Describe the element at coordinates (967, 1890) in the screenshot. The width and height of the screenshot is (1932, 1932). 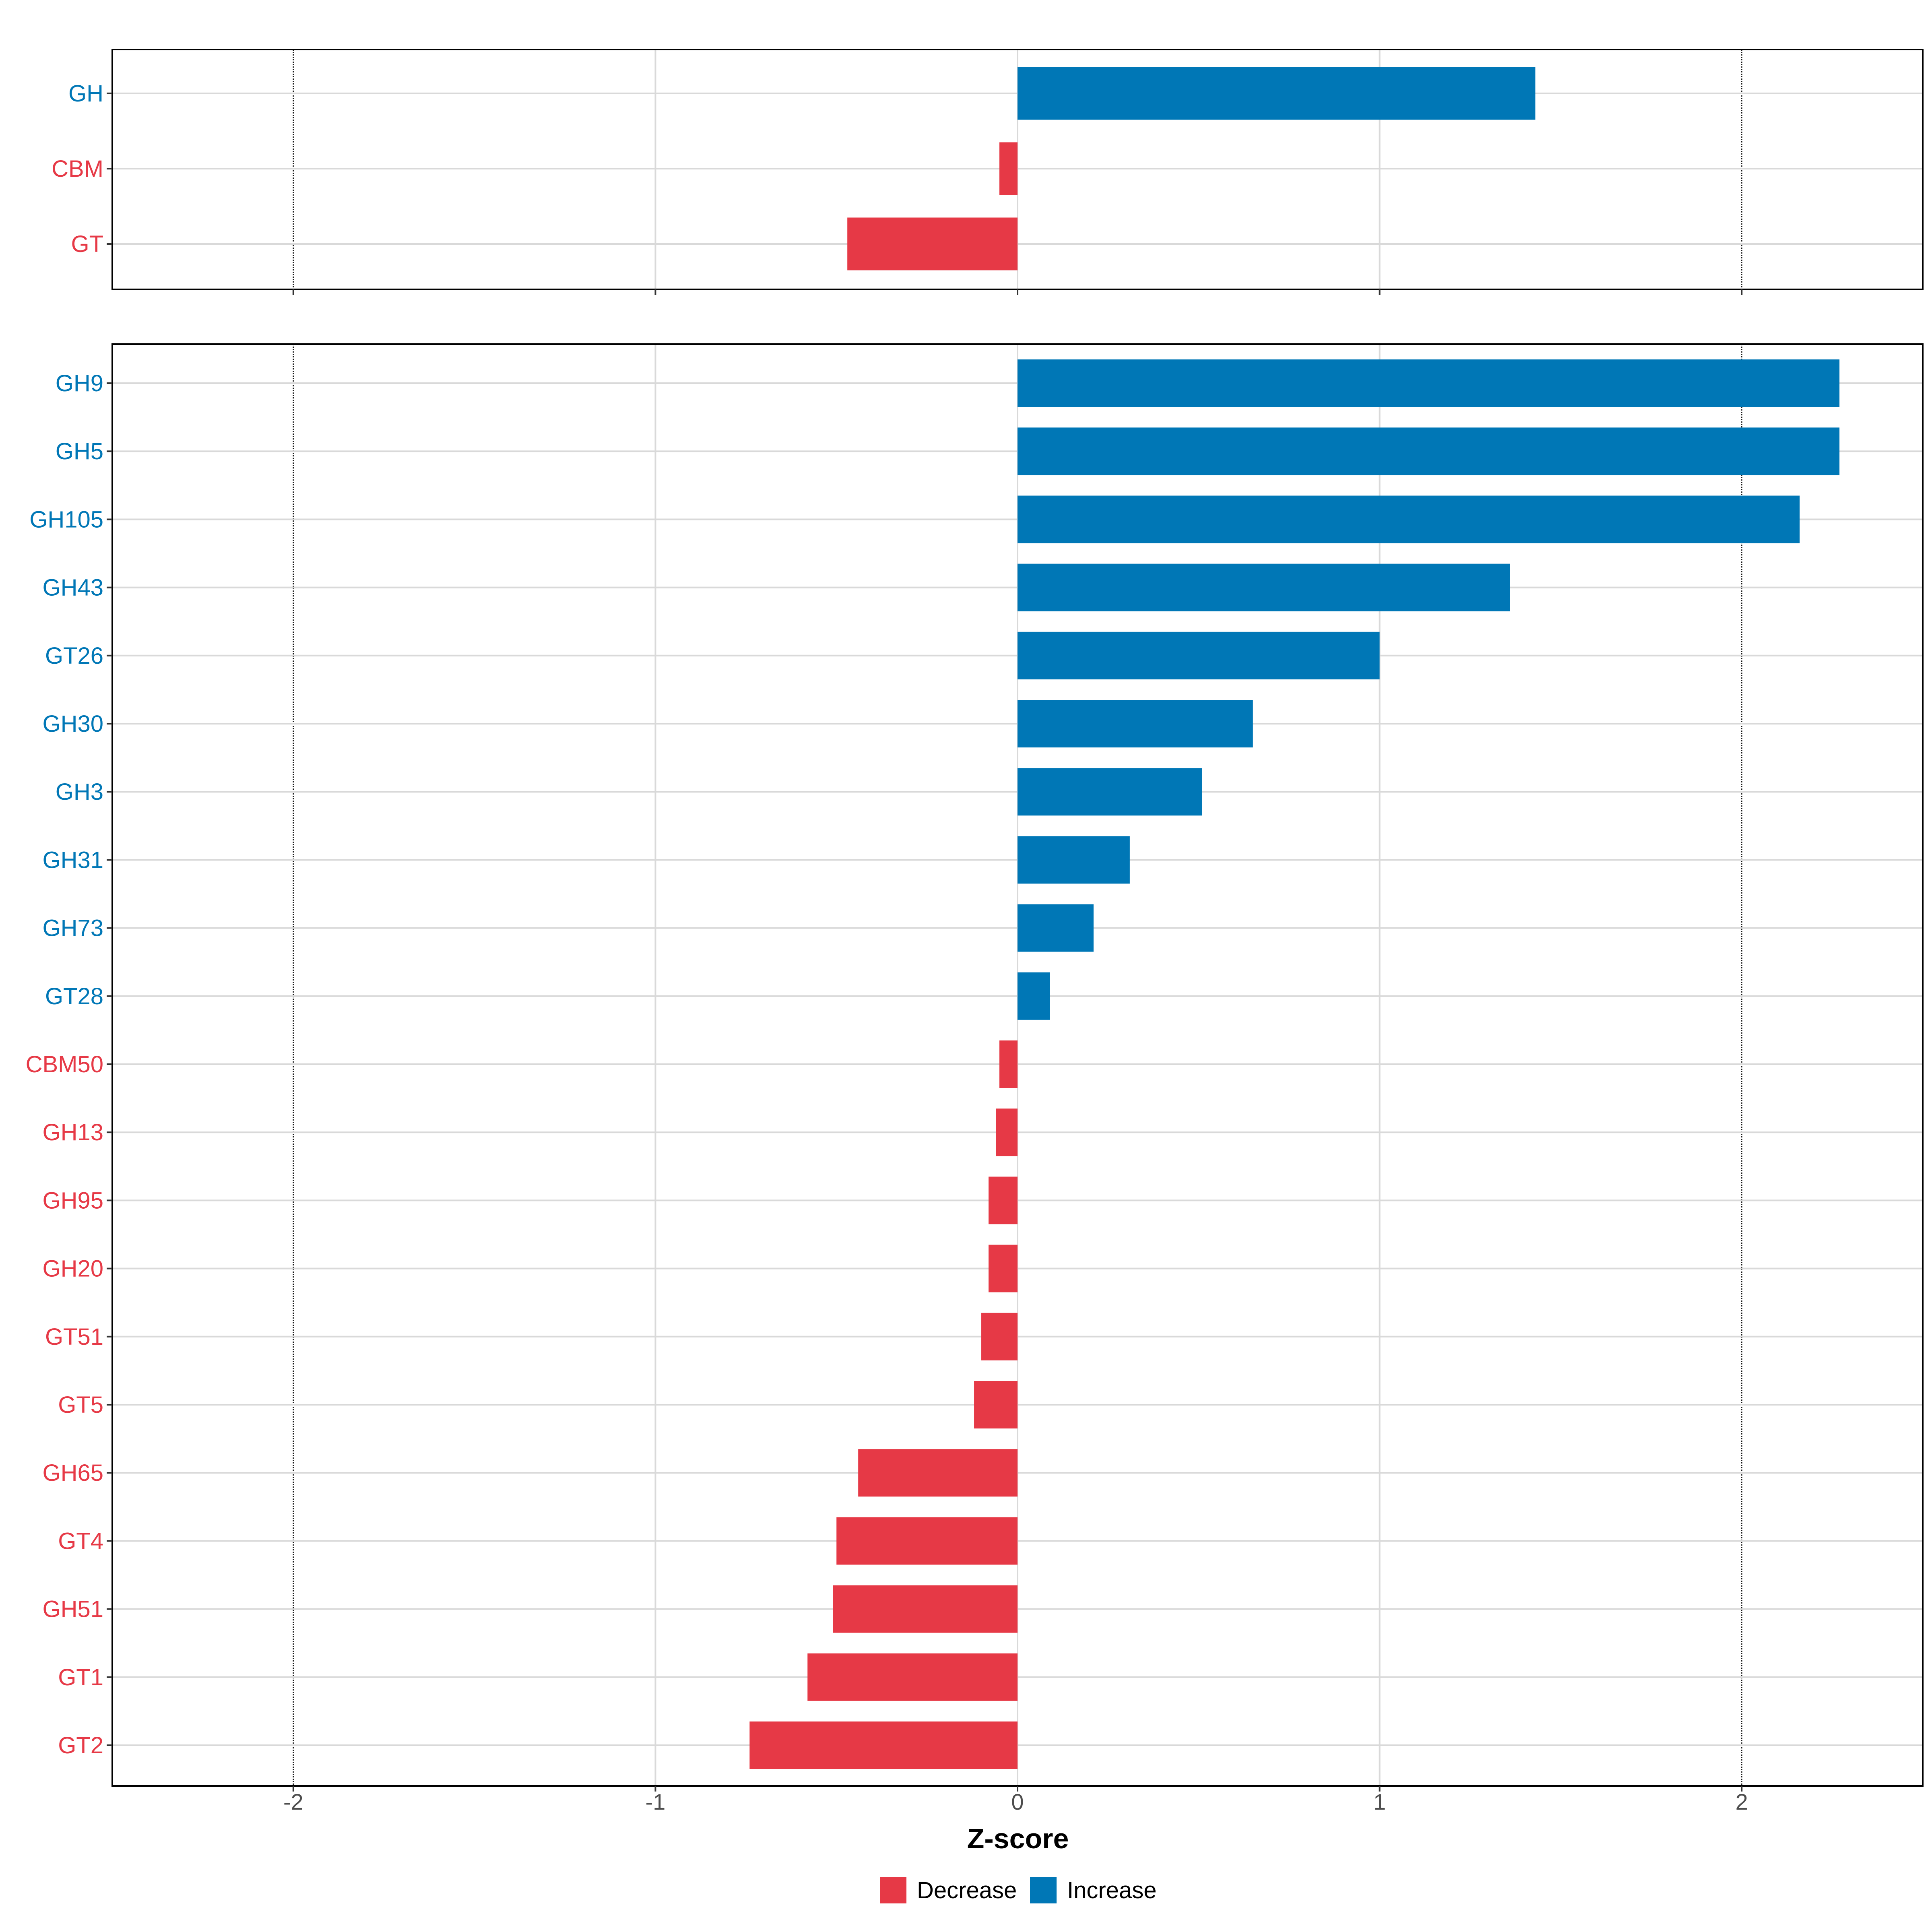
I see `legend-label-decrease: Decrease` at that location.